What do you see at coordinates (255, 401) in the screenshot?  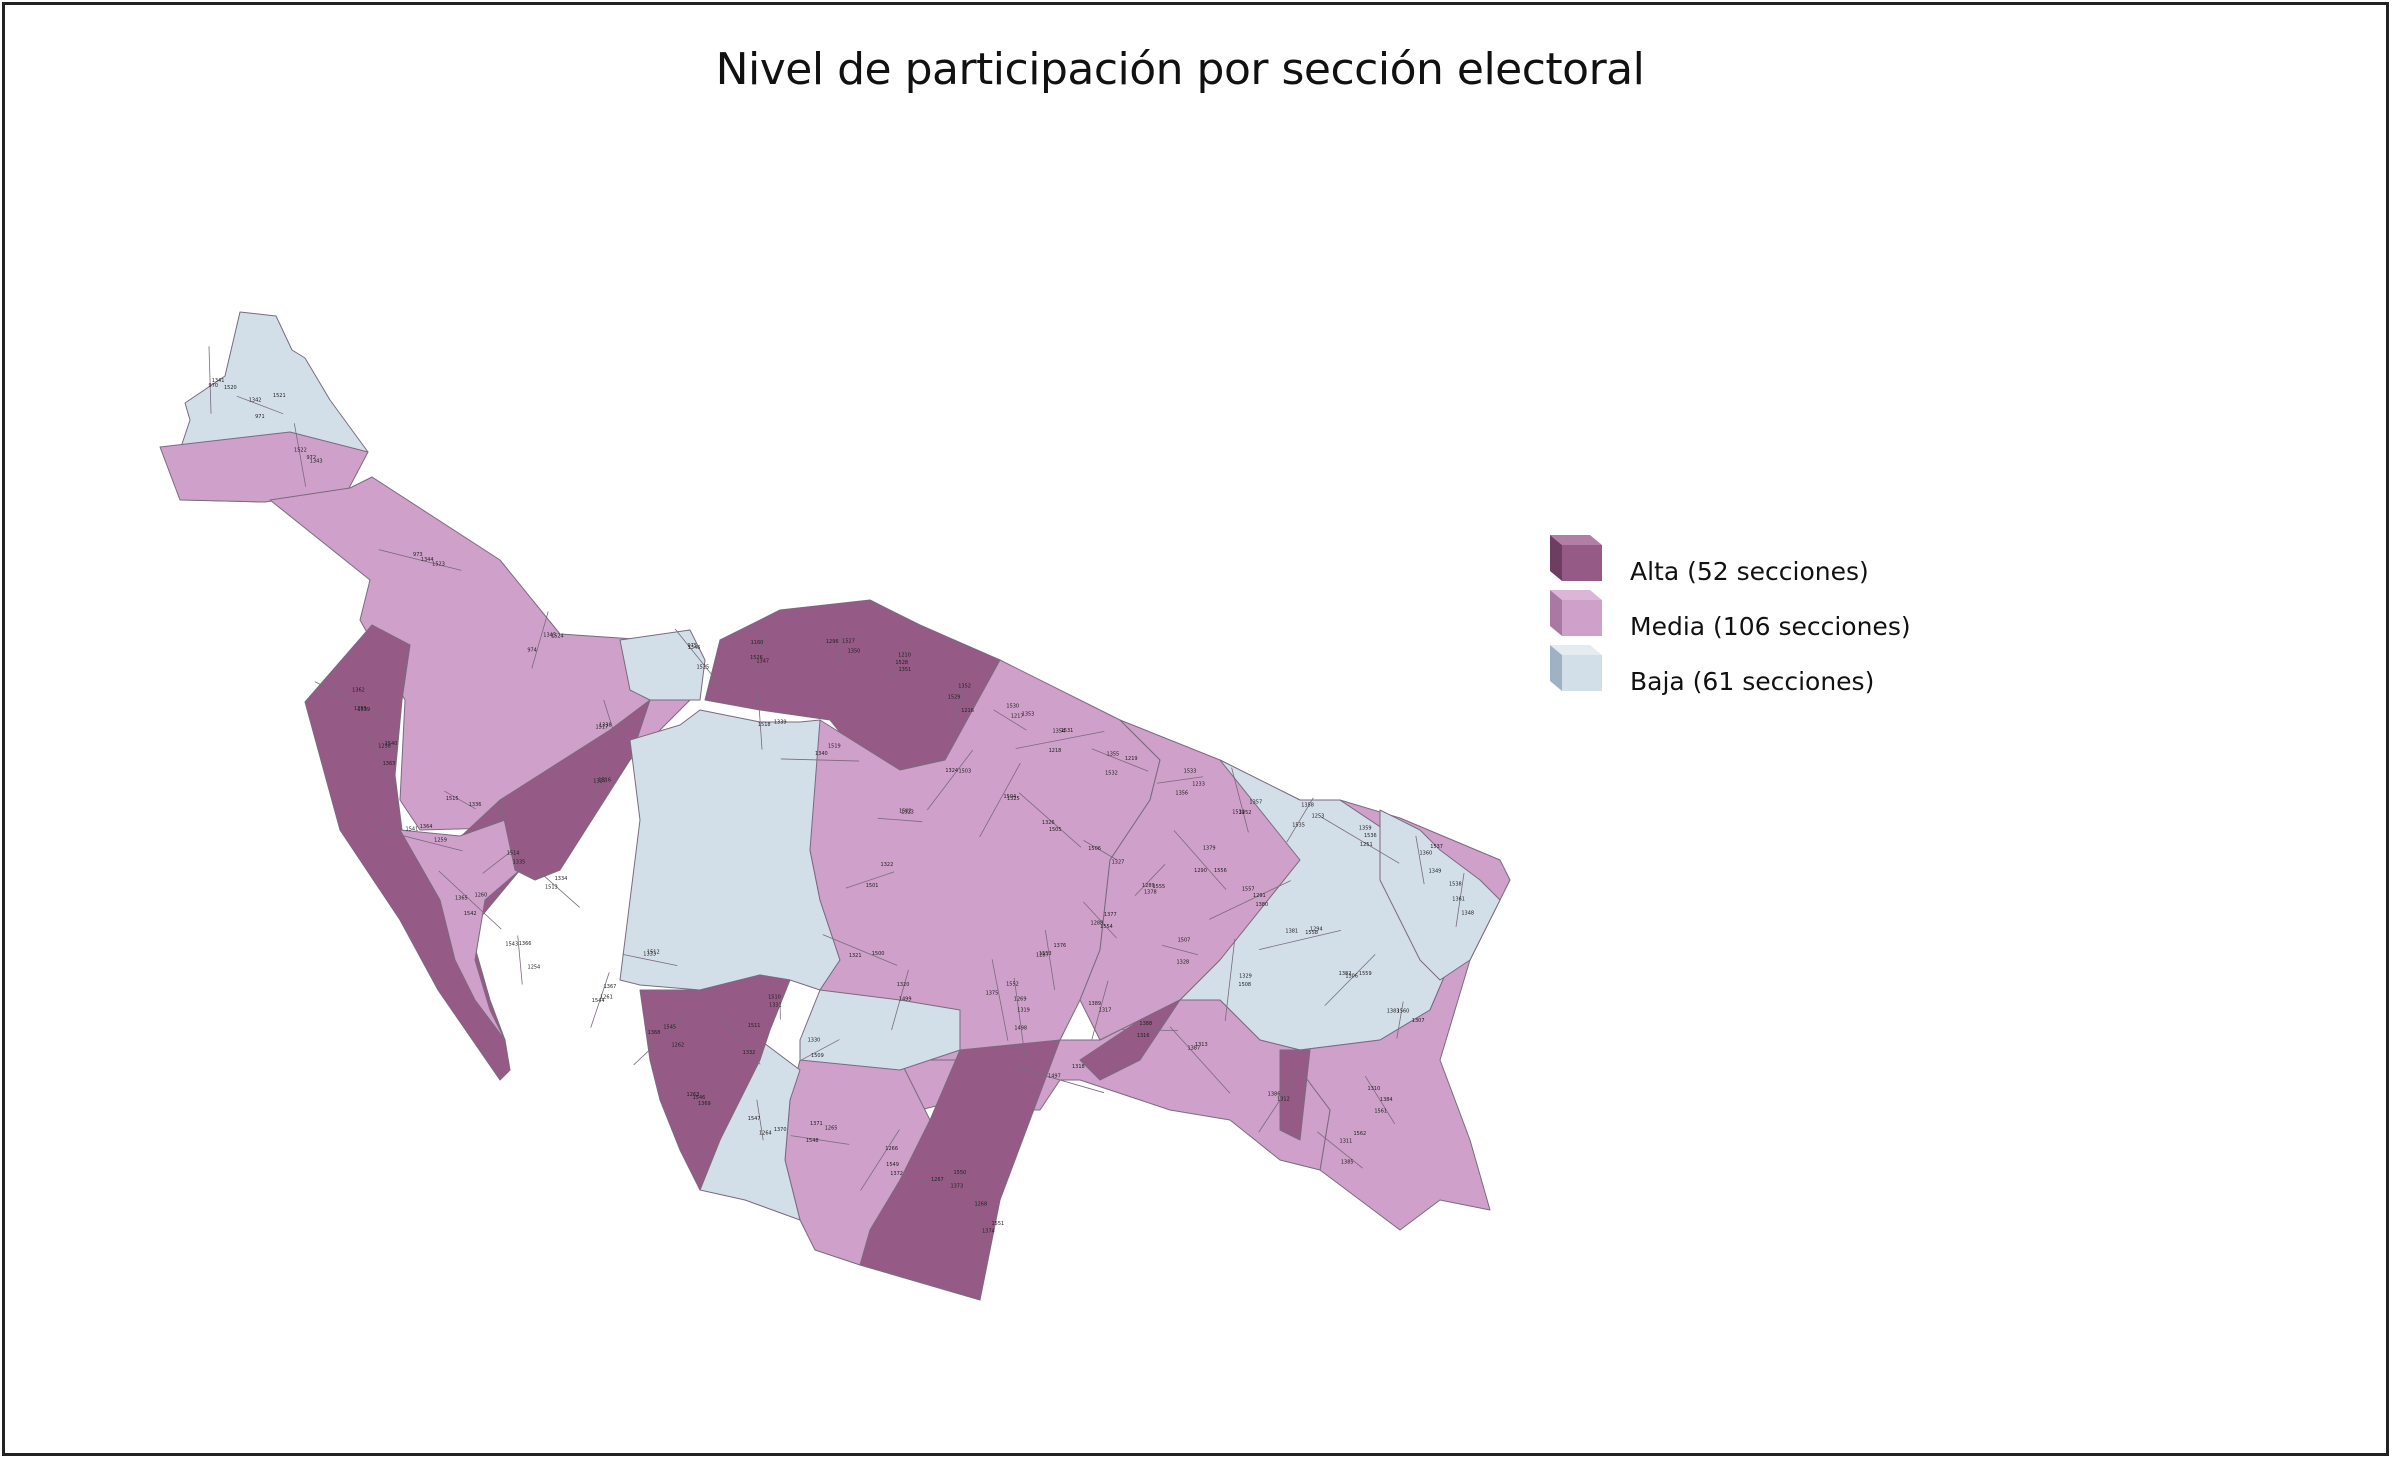 I see `section-label: 1342` at bounding box center [255, 401].